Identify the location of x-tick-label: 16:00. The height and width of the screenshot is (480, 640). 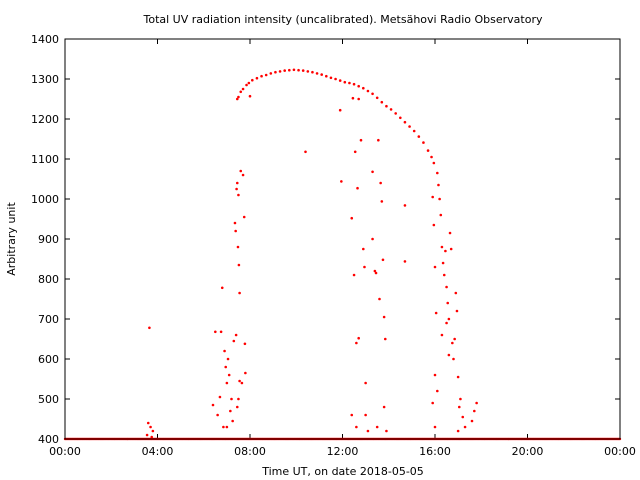
(435, 451).